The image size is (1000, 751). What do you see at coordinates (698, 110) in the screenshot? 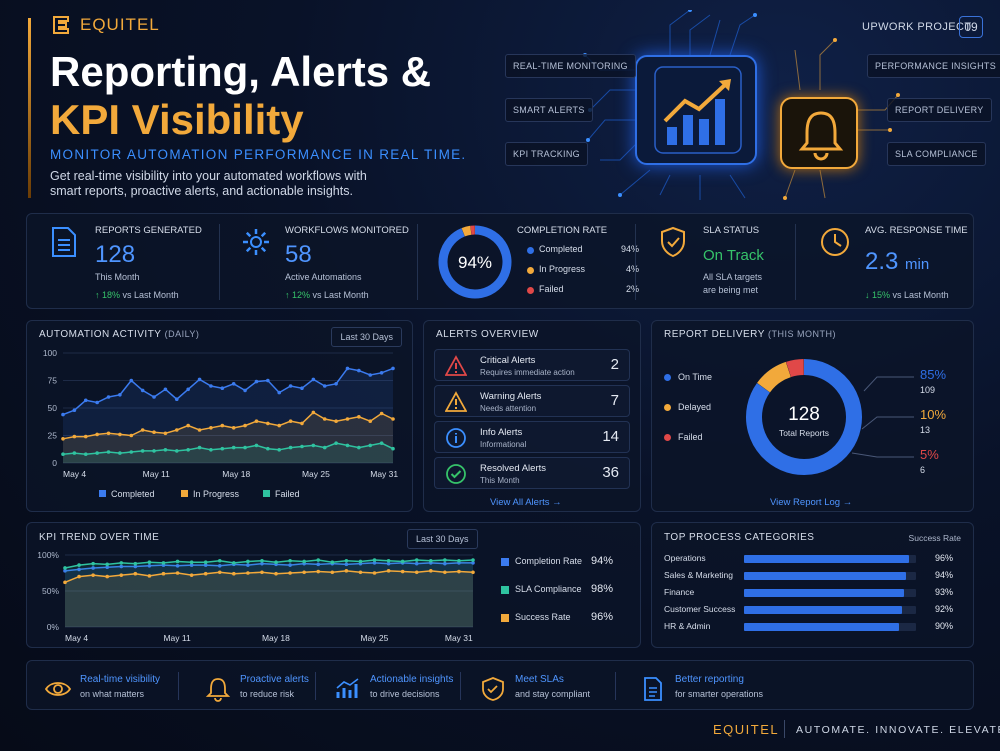
I see `growth-chart-icon` at bounding box center [698, 110].